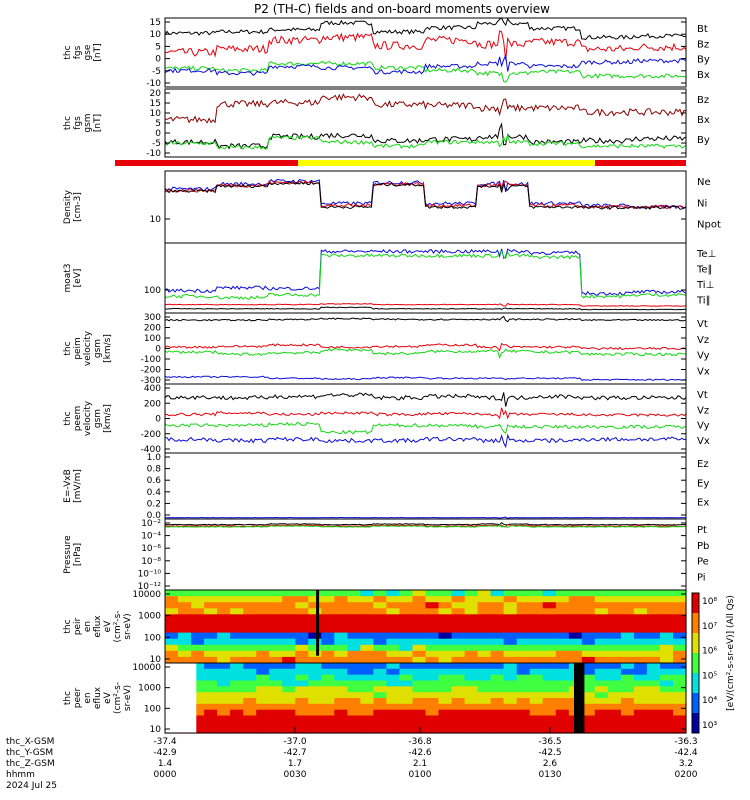  Describe the element at coordinates (420, 764) in the screenshot. I see `x-tick-label: 2.1` at that location.